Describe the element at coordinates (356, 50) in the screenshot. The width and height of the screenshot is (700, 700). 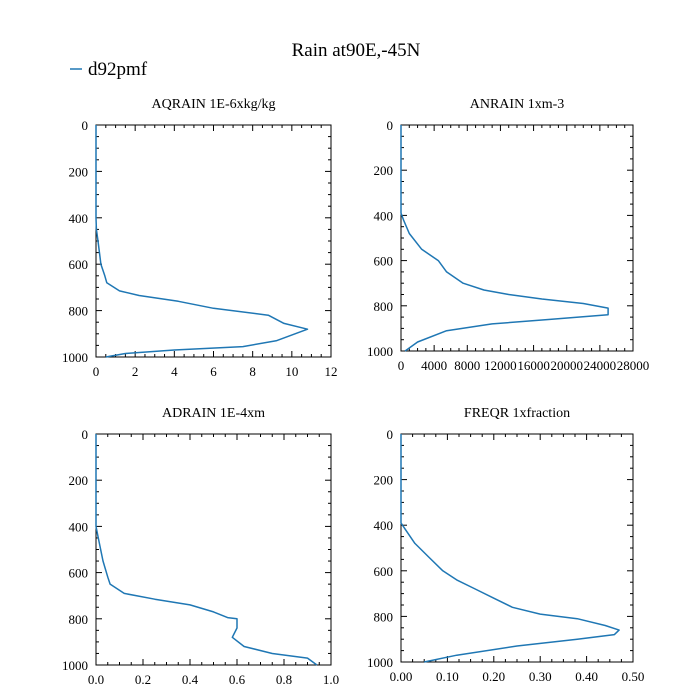
I see `figure-title: Rain at90E,-45N` at that location.